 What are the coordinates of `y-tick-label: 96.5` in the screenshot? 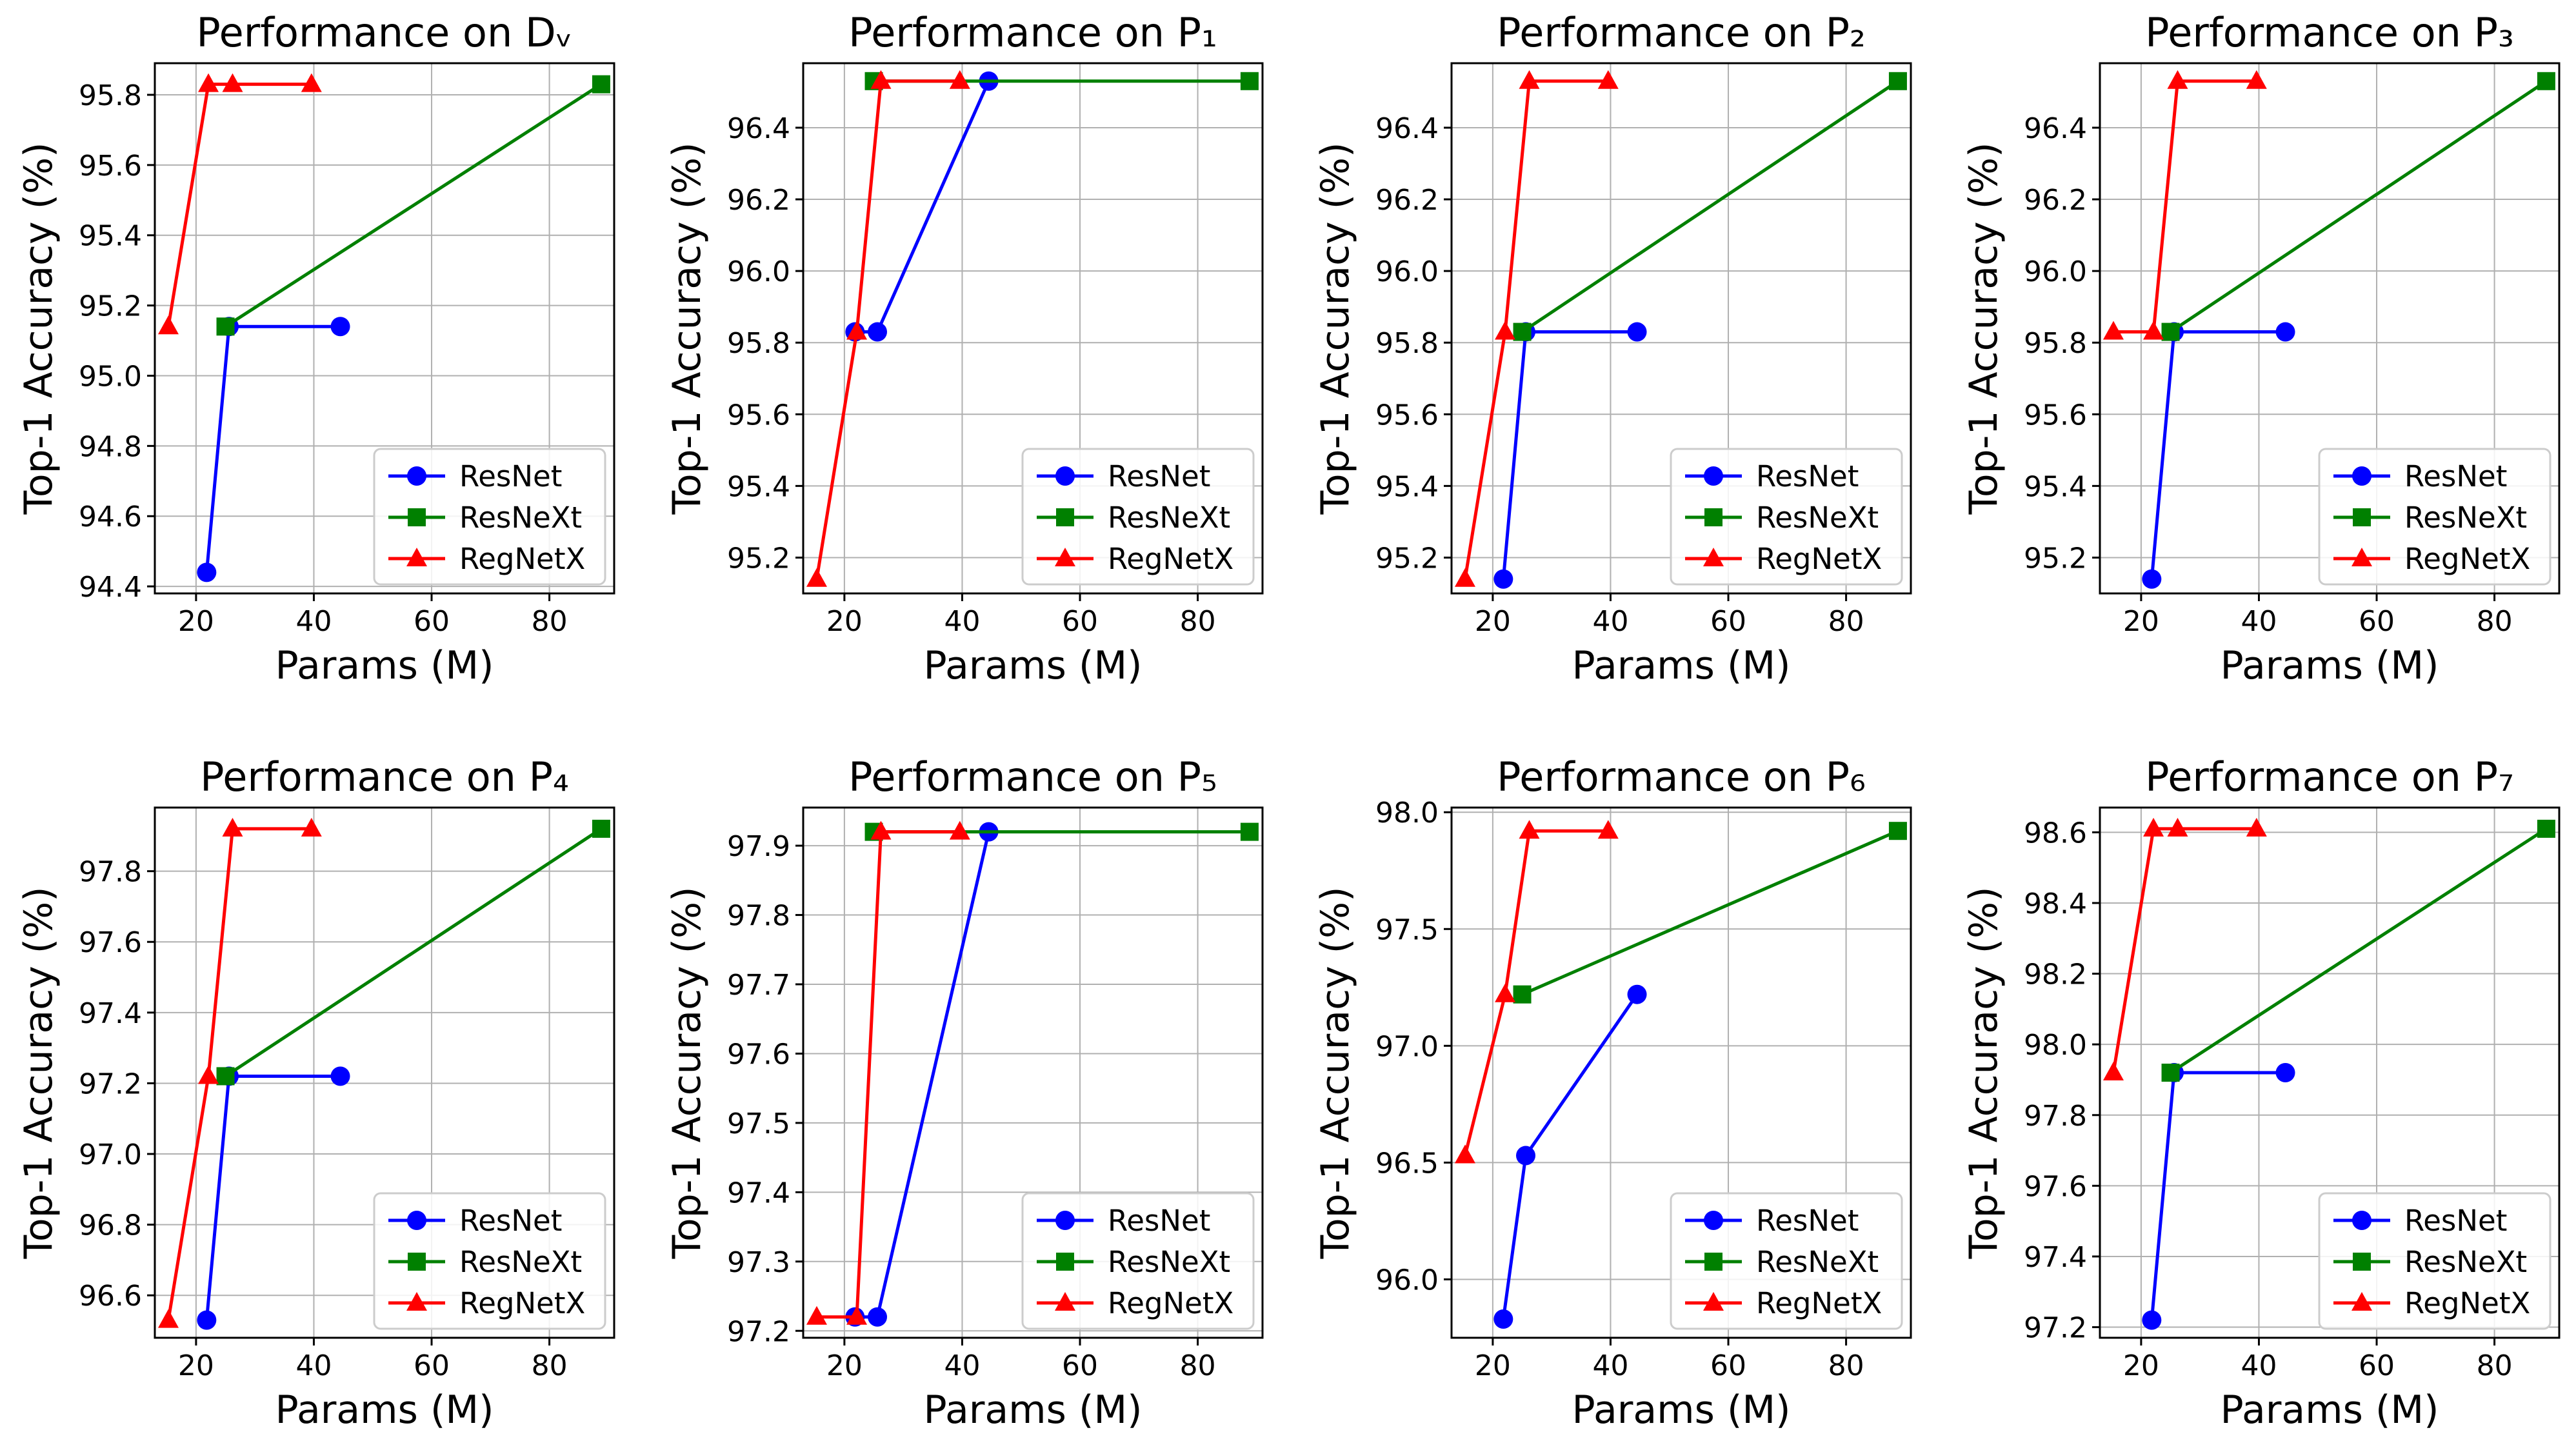 It's located at (1407, 1163).